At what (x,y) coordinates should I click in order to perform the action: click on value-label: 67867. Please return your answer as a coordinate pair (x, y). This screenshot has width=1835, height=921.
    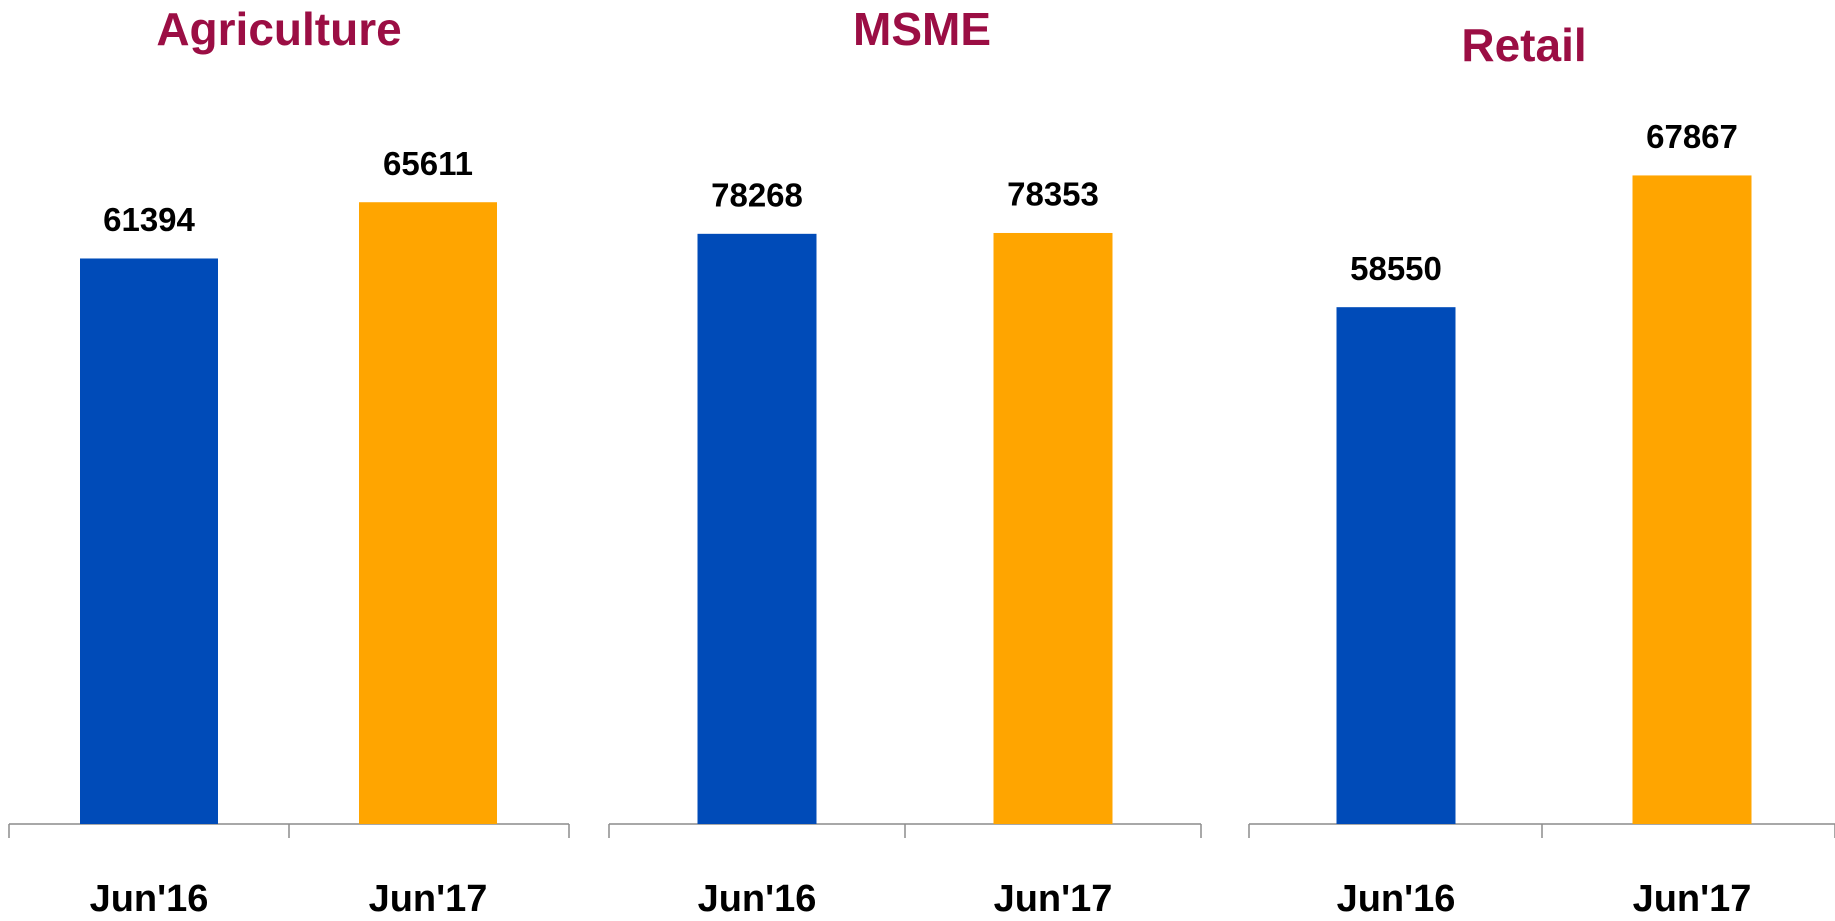
    Looking at the image, I should click on (1692, 136).